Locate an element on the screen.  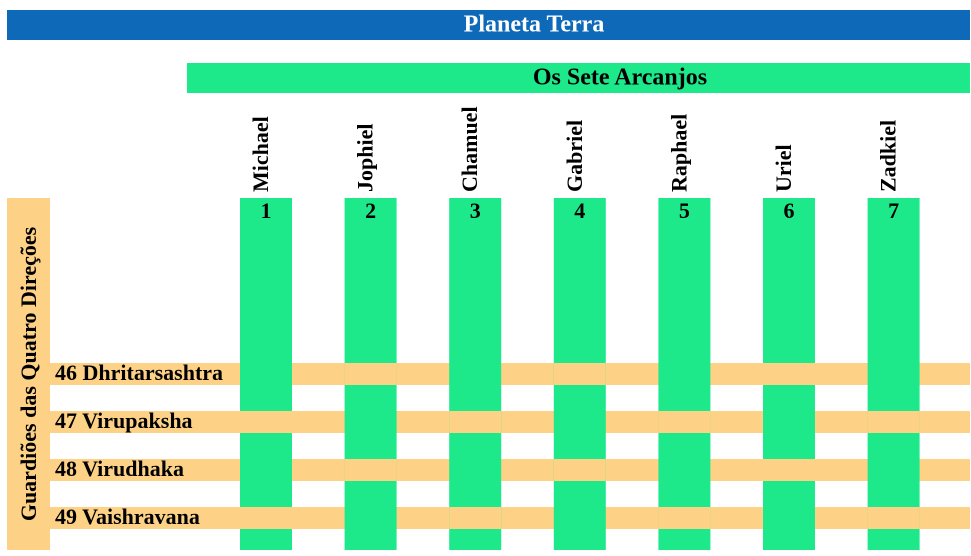
arcanjos-bar is located at coordinates (578, 78).